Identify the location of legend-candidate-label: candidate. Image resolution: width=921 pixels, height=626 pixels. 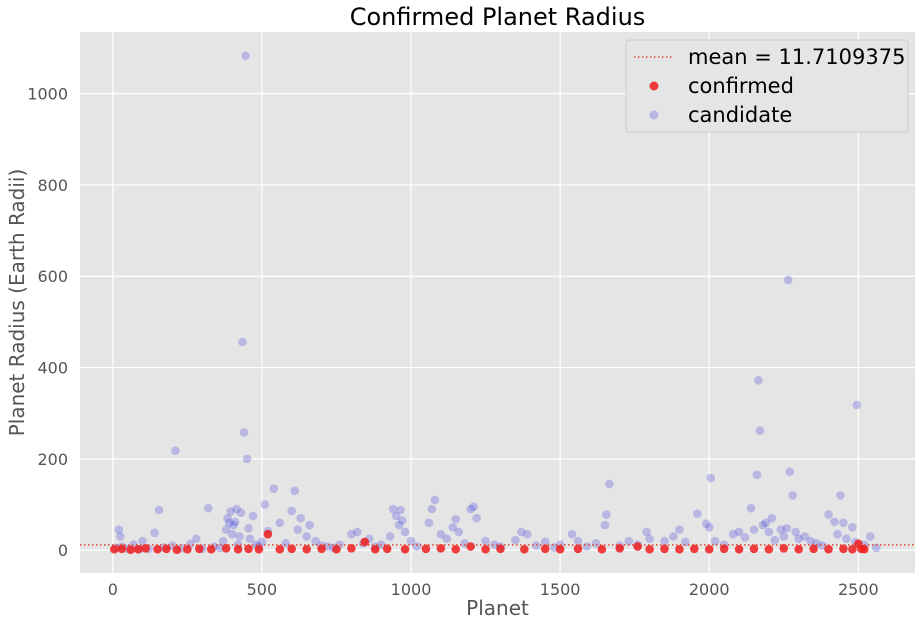
(740, 115).